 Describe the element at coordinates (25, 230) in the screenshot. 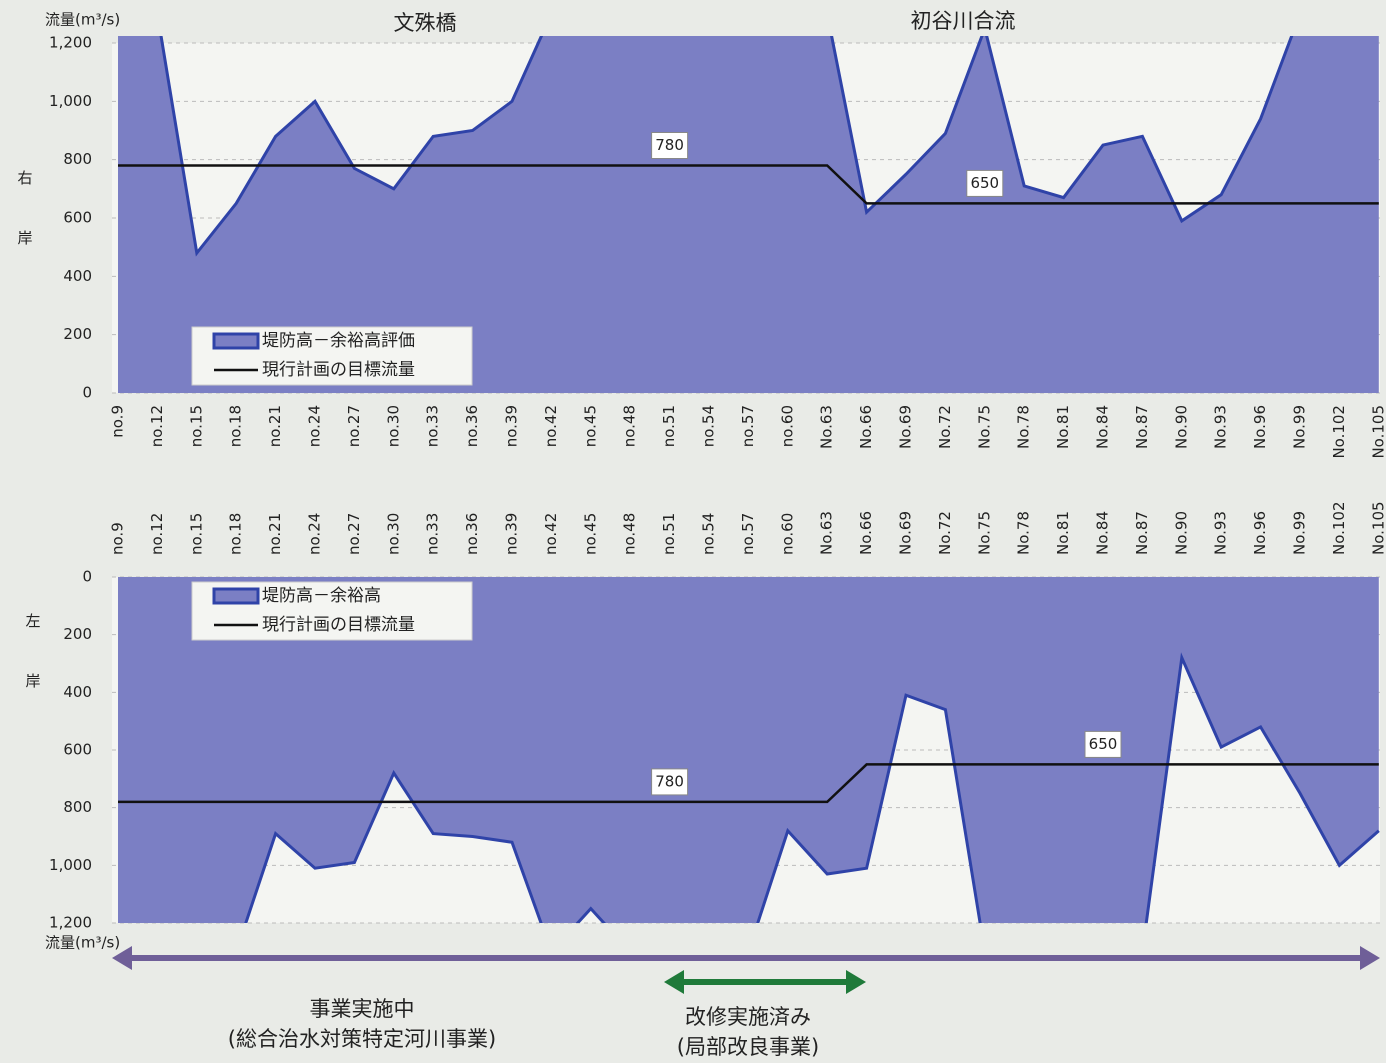

I see `side-label: 右岸` at that location.